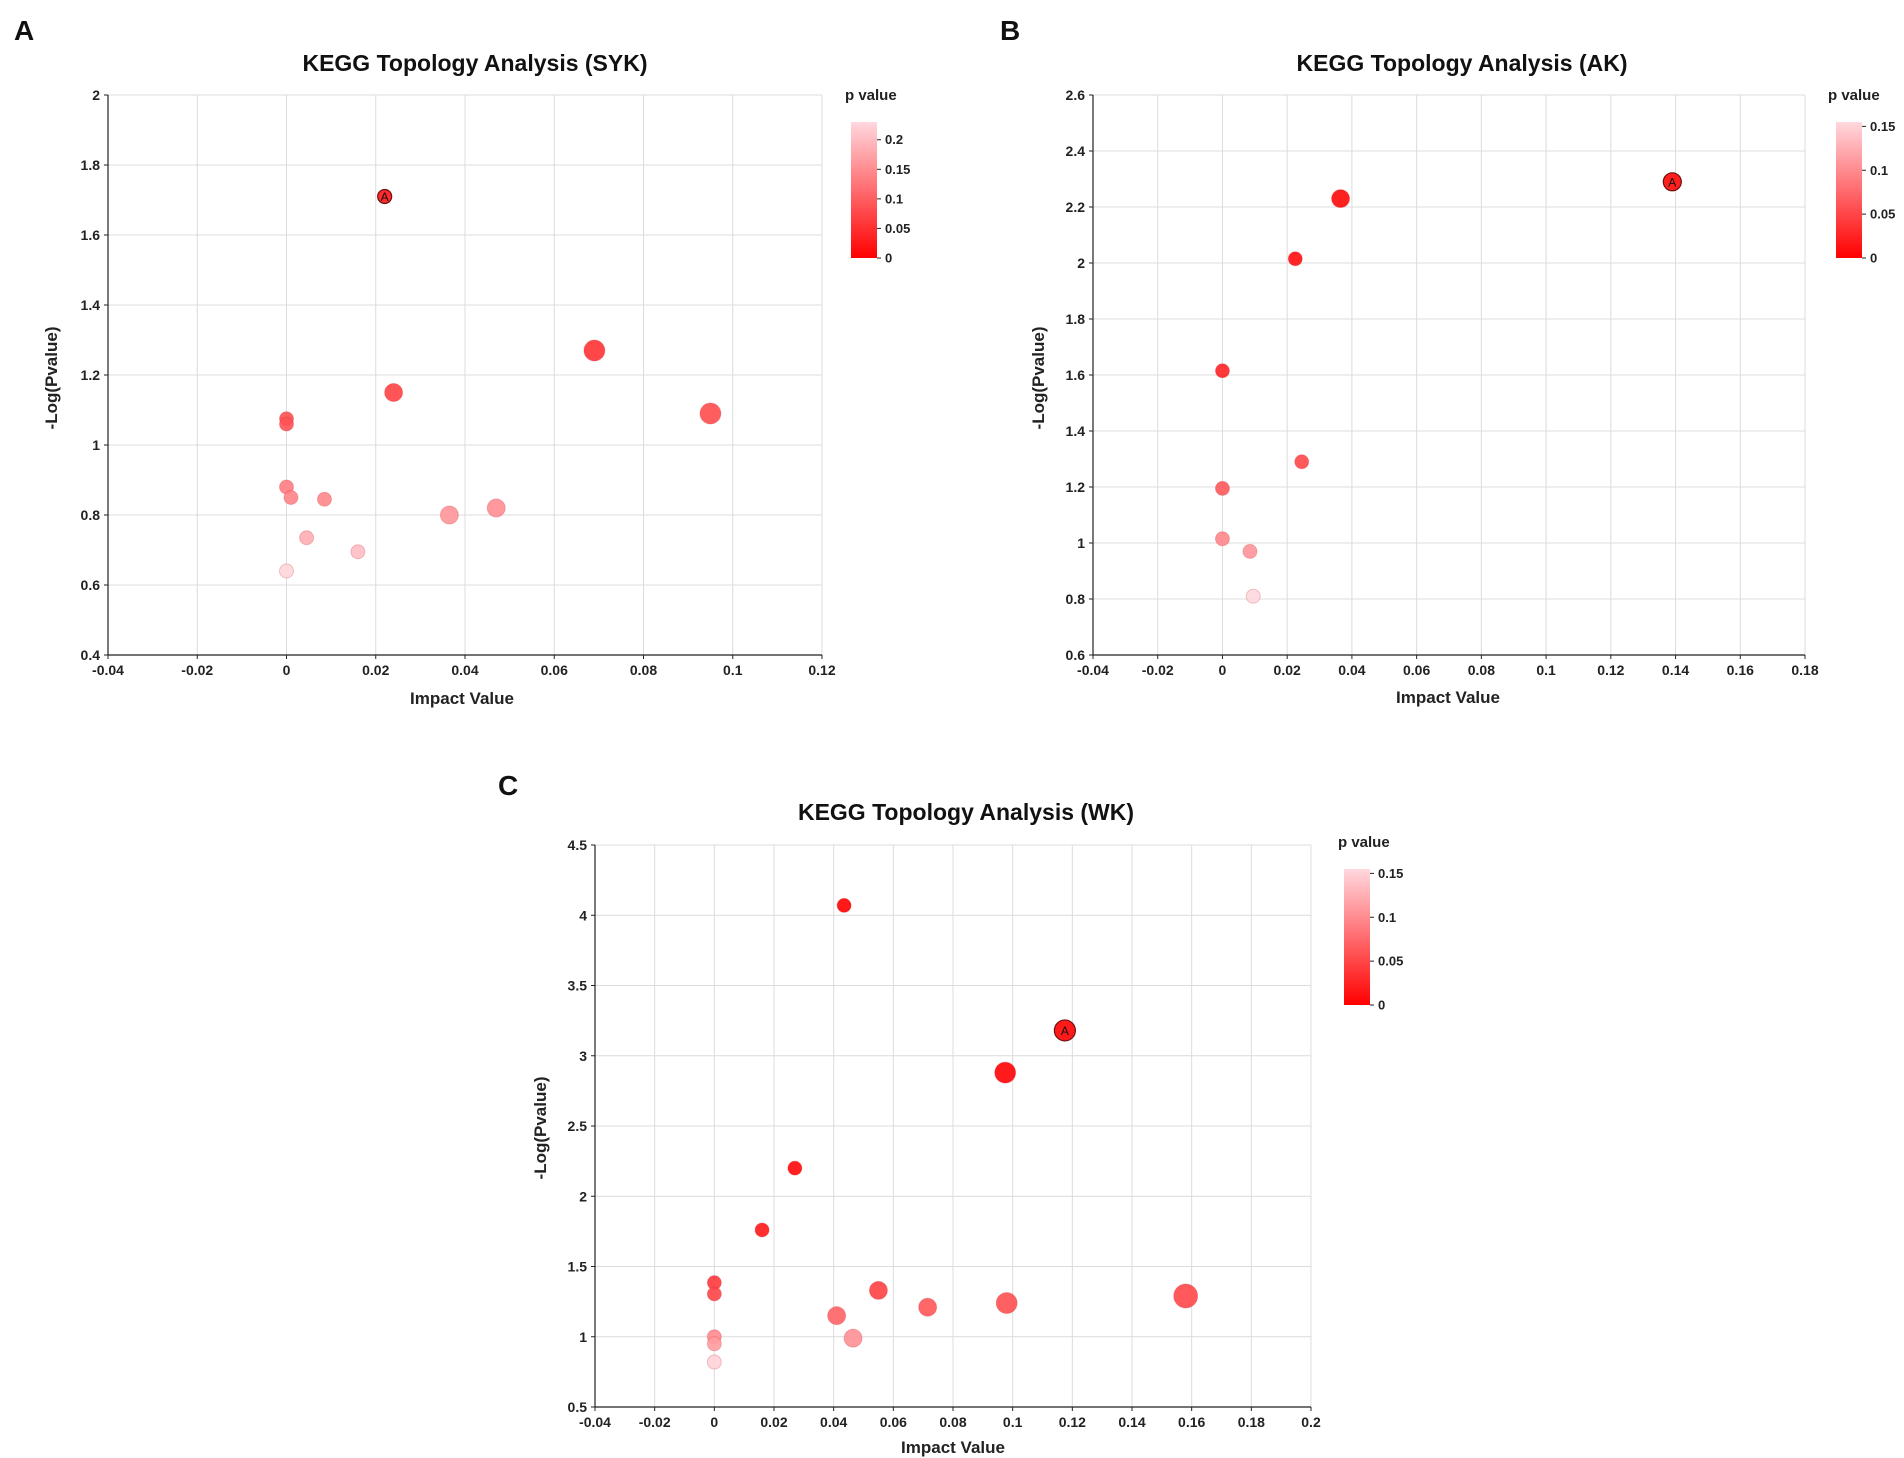  Describe the element at coordinates (474, 63) in the screenshot. I see `chart-title-a: KEGG Topology Analysis (SYK)` at that location.